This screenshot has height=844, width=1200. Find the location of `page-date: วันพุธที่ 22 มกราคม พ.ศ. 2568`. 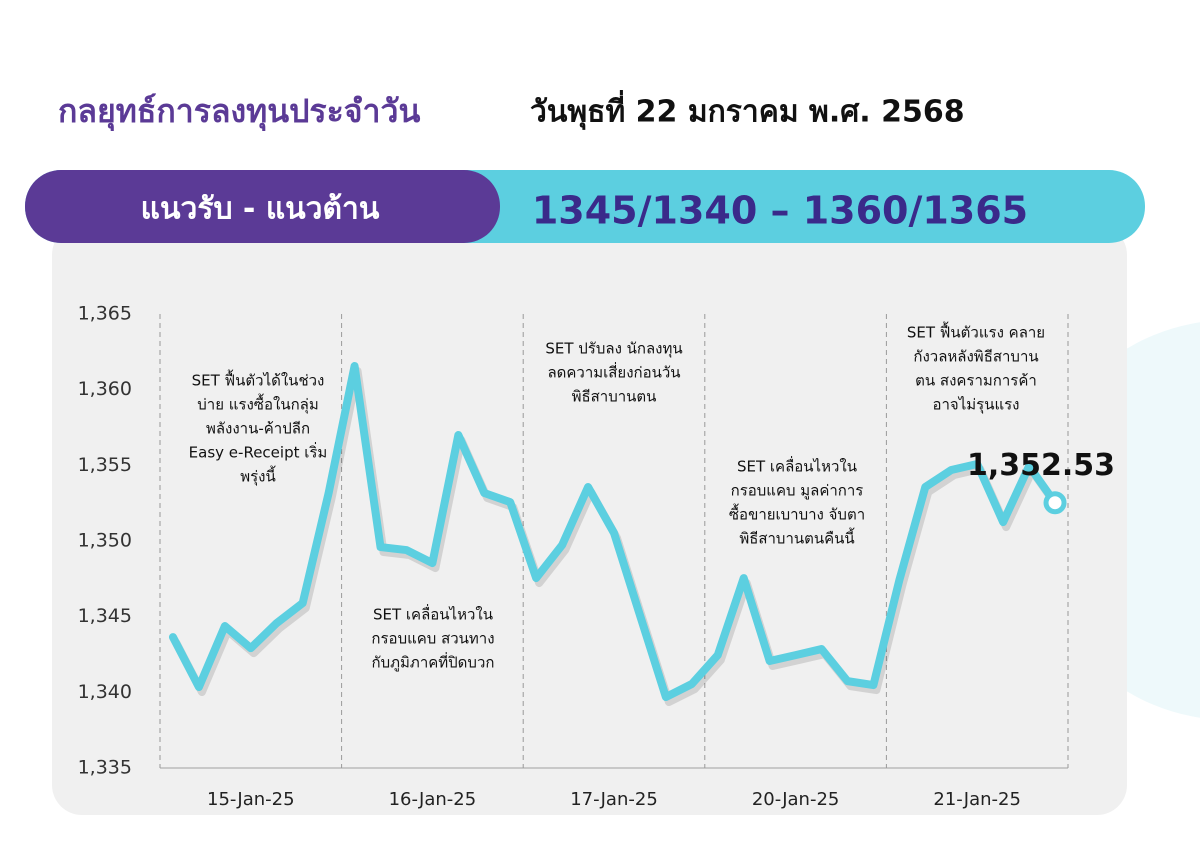

page-date: วันพุธที่ 22 มกราคม พ.ศ. 2568 is located at coordinates (747, 110).